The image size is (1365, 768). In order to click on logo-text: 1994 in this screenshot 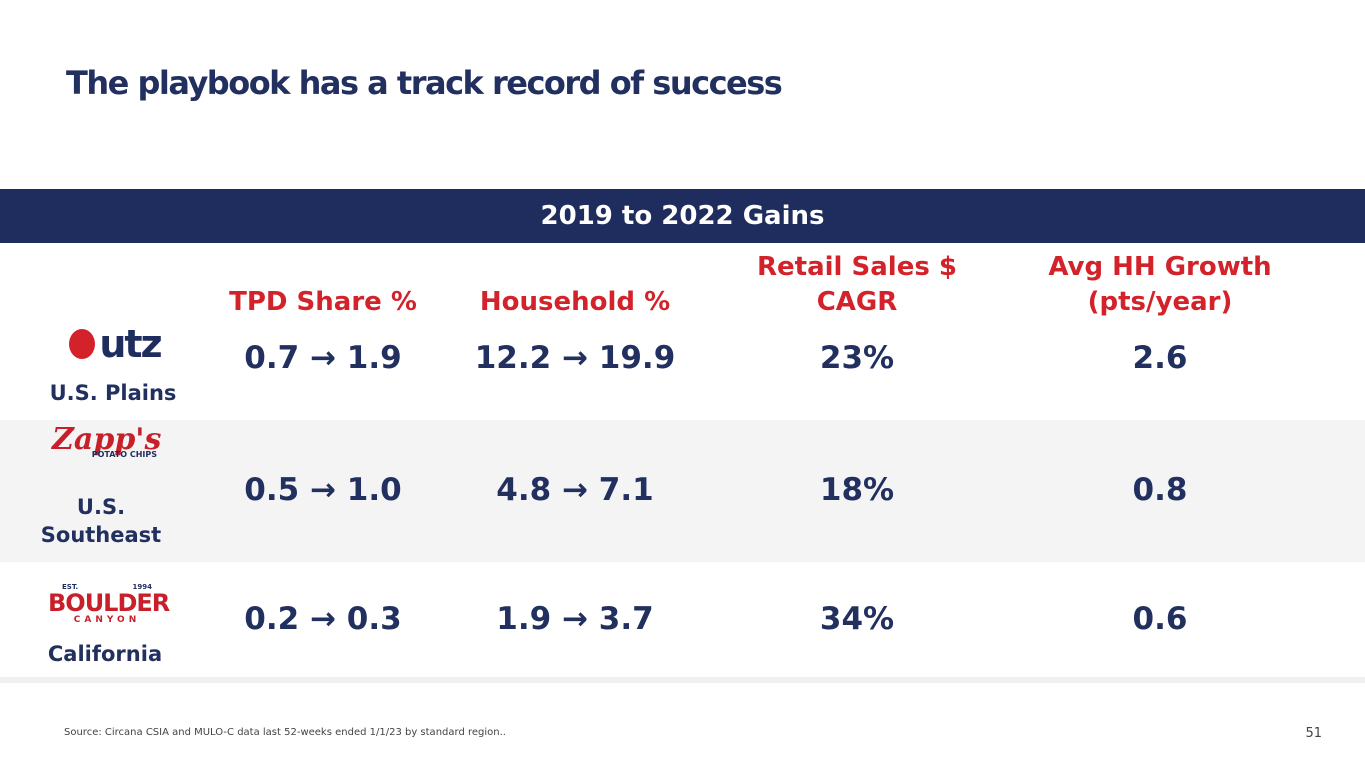, I will do `click(142, 587)`.